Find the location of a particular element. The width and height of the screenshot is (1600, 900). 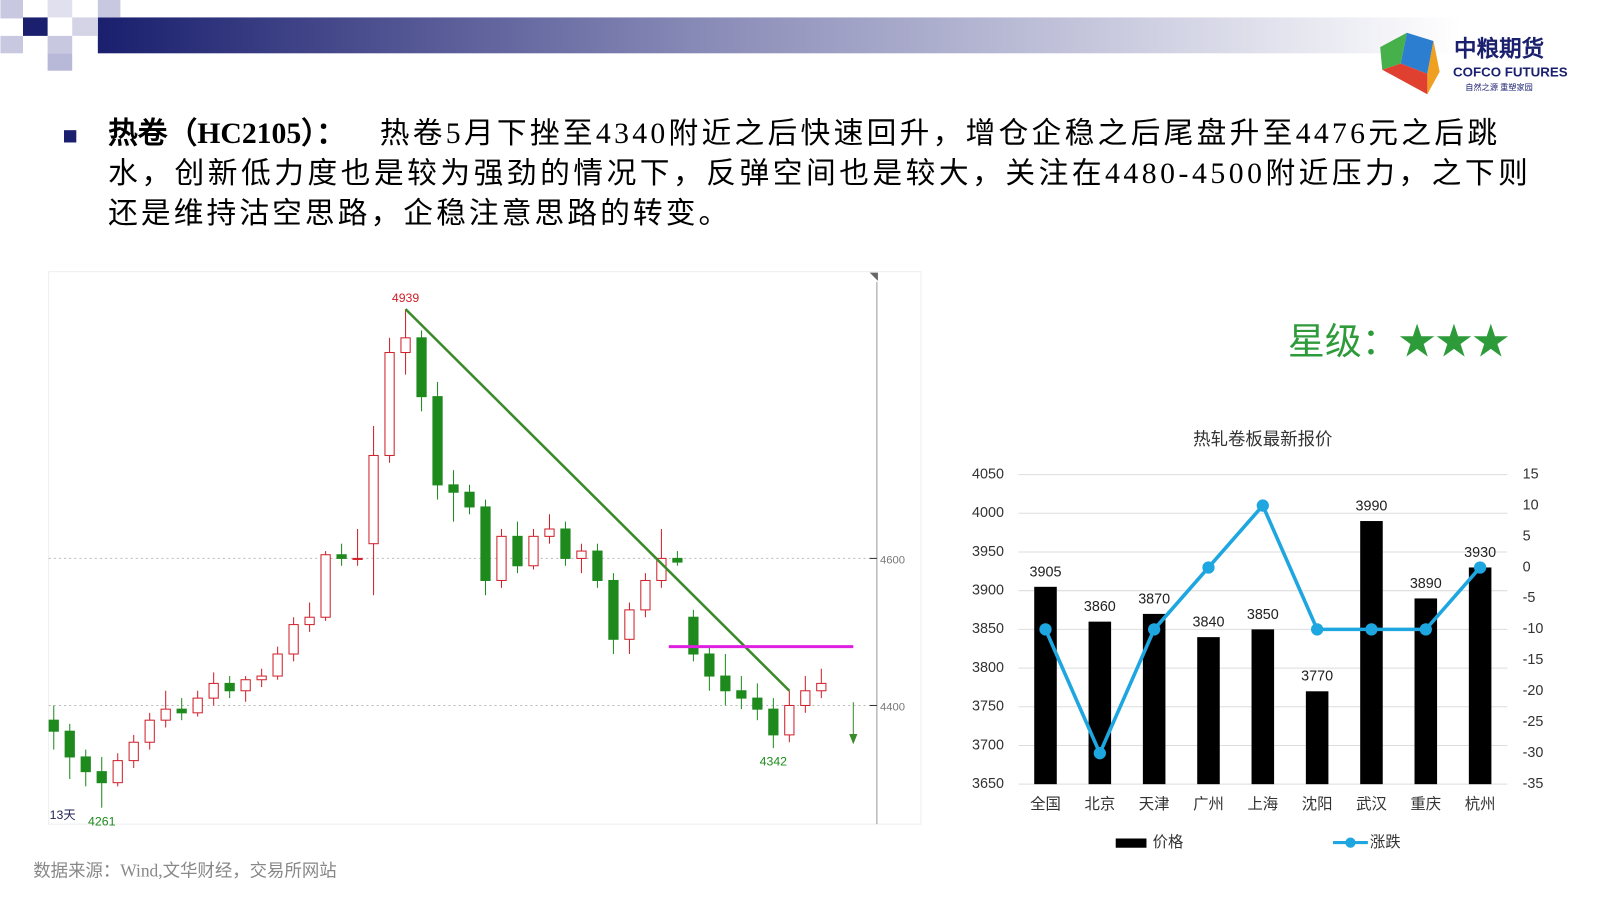

trend-line is located at coordinates (597, 500).